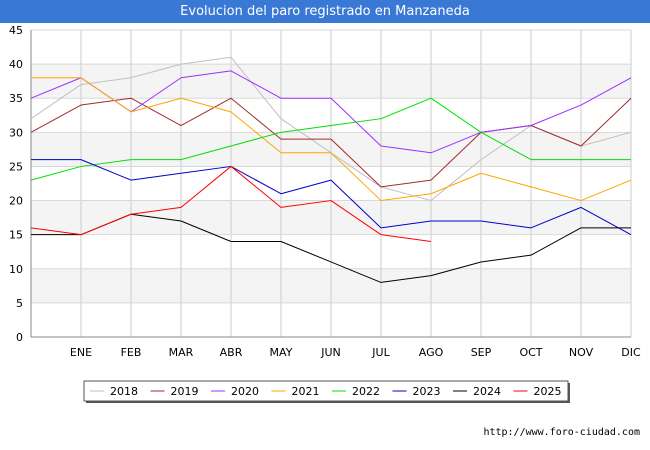 The width and height of the screenshot is (650, 450). What do you see at coordinates (131, 352) in the screenshot?
I see `x-tick-label: FEB` at bounding box center [131, 352].